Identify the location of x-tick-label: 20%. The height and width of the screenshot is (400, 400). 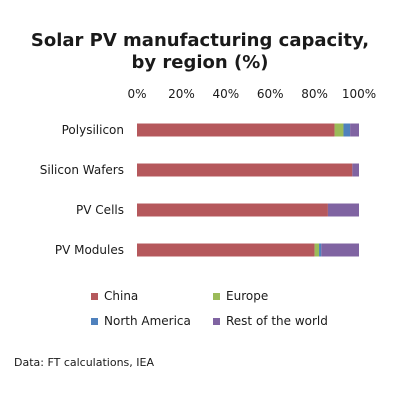
(181, 94).